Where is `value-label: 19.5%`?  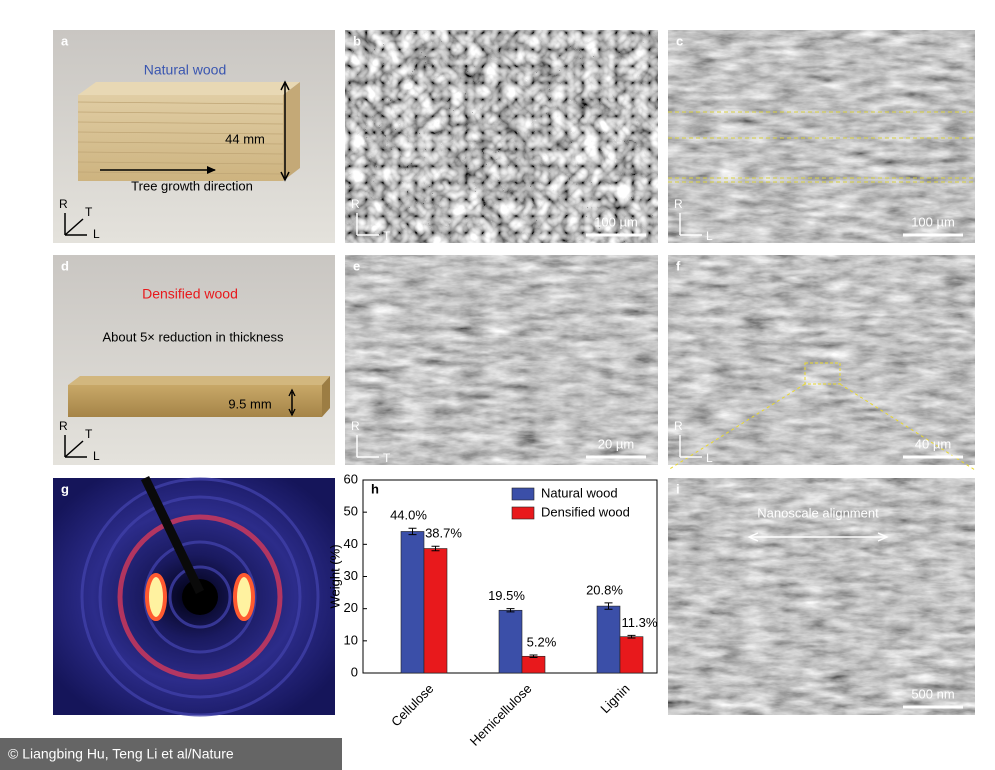
value-label: 19.5% is located at coordinates (506, 595).